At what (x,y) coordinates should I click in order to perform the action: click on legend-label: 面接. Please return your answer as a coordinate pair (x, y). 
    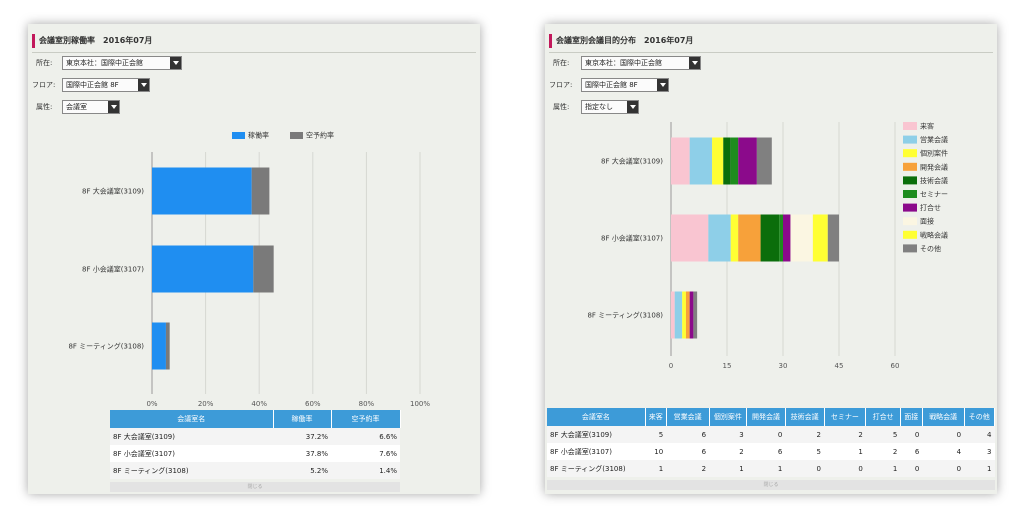
    Looking at the image, I should click on (927, 221).